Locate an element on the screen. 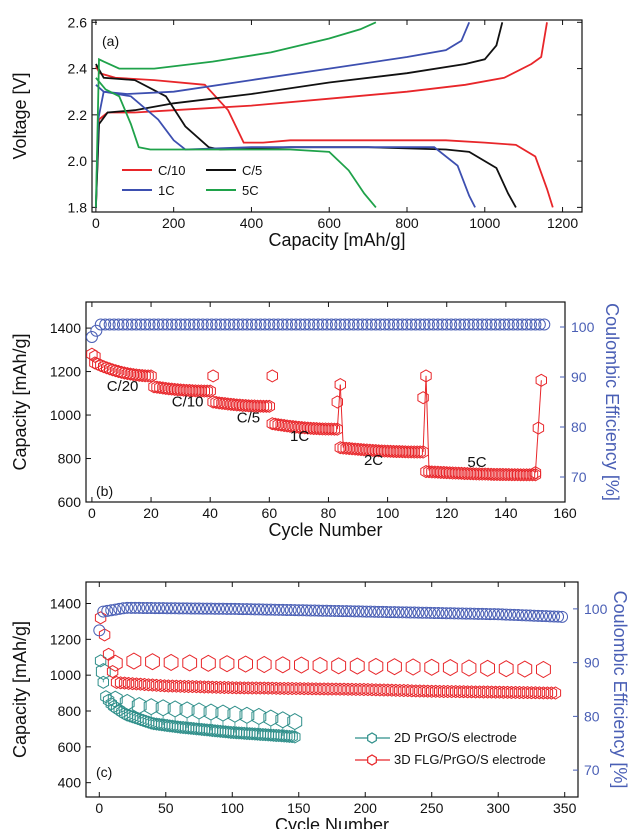  series-2d-marker is located at coordinates (106, 697).